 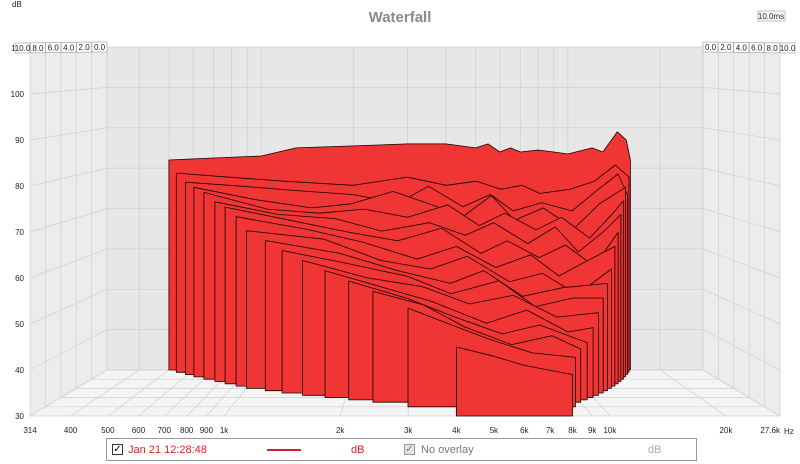 I want to click on x-tick-label: 27.6k, so click(x=770, y=430).